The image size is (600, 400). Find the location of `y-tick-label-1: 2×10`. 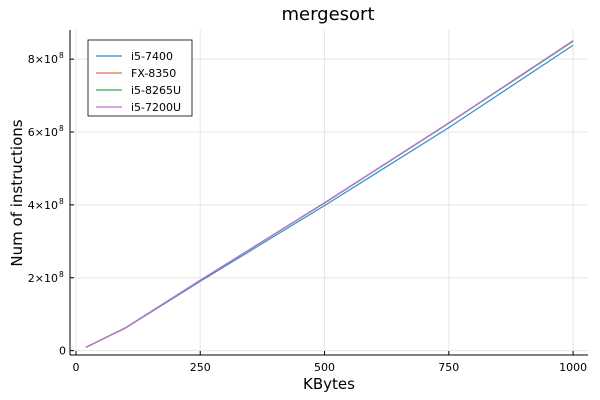

y-tick-label-1: 2×10 is located at coordinates (43, 278).